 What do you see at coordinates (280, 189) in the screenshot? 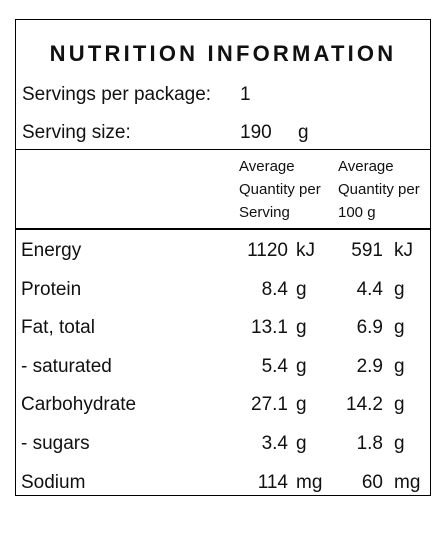
I see `header-per-serving-line-2: Quantity per` at bounding box center [280, 189].